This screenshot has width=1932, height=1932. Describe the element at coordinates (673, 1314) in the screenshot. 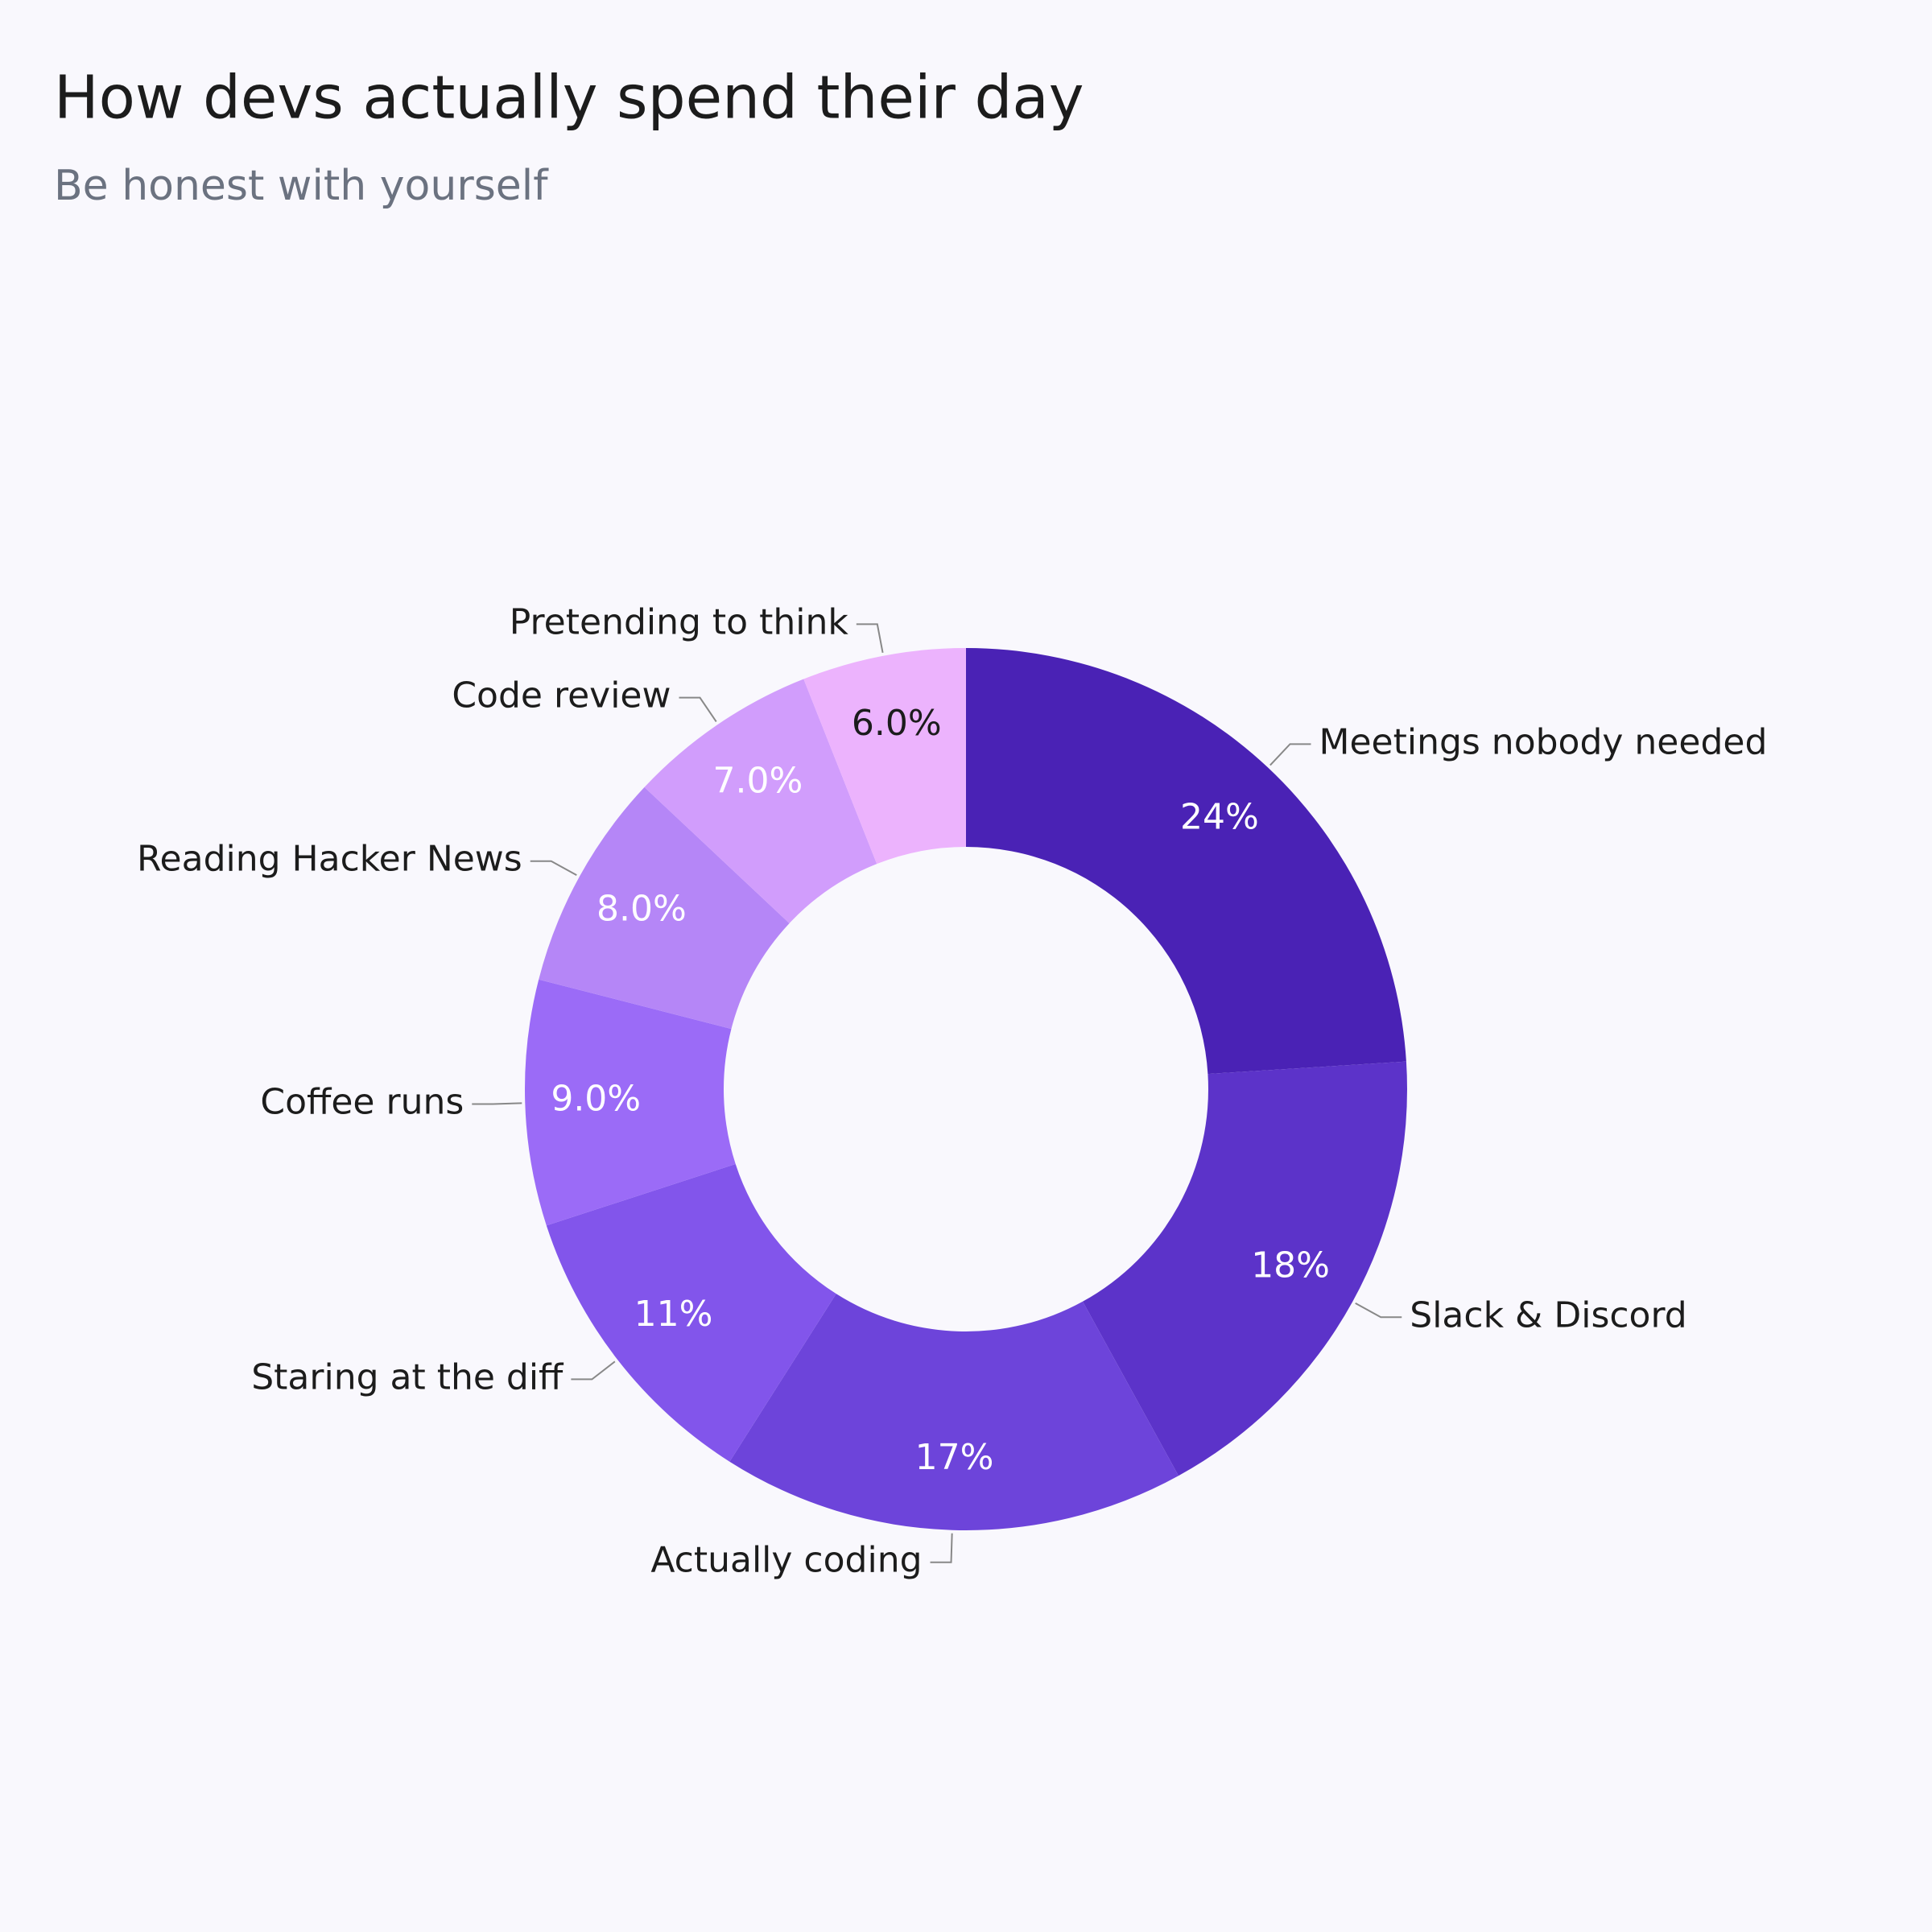

I see `value-label: 11%` at that location.